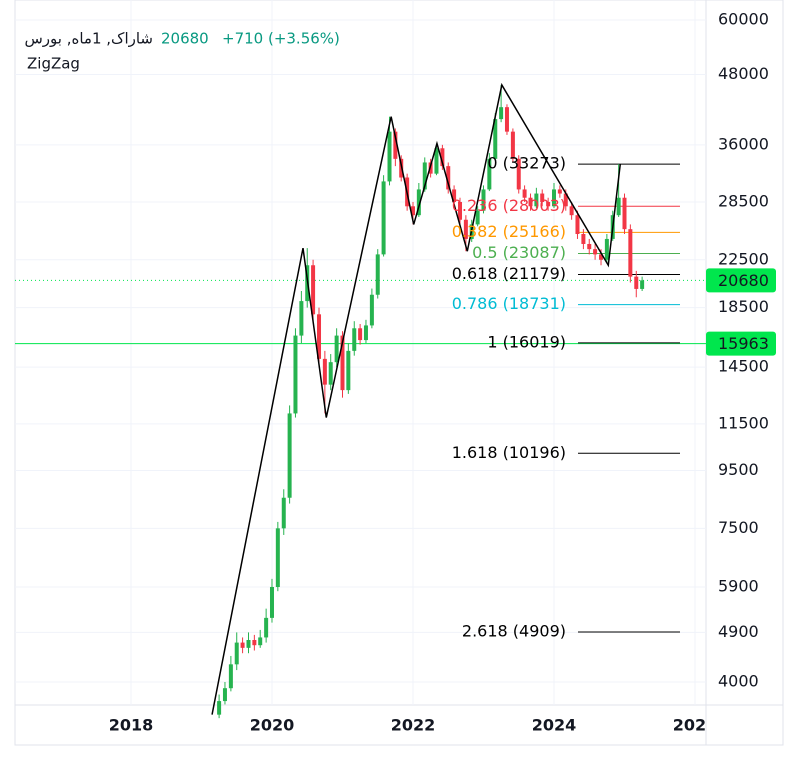  I want to click on y-tick-label: 5900, so click(738, 585).